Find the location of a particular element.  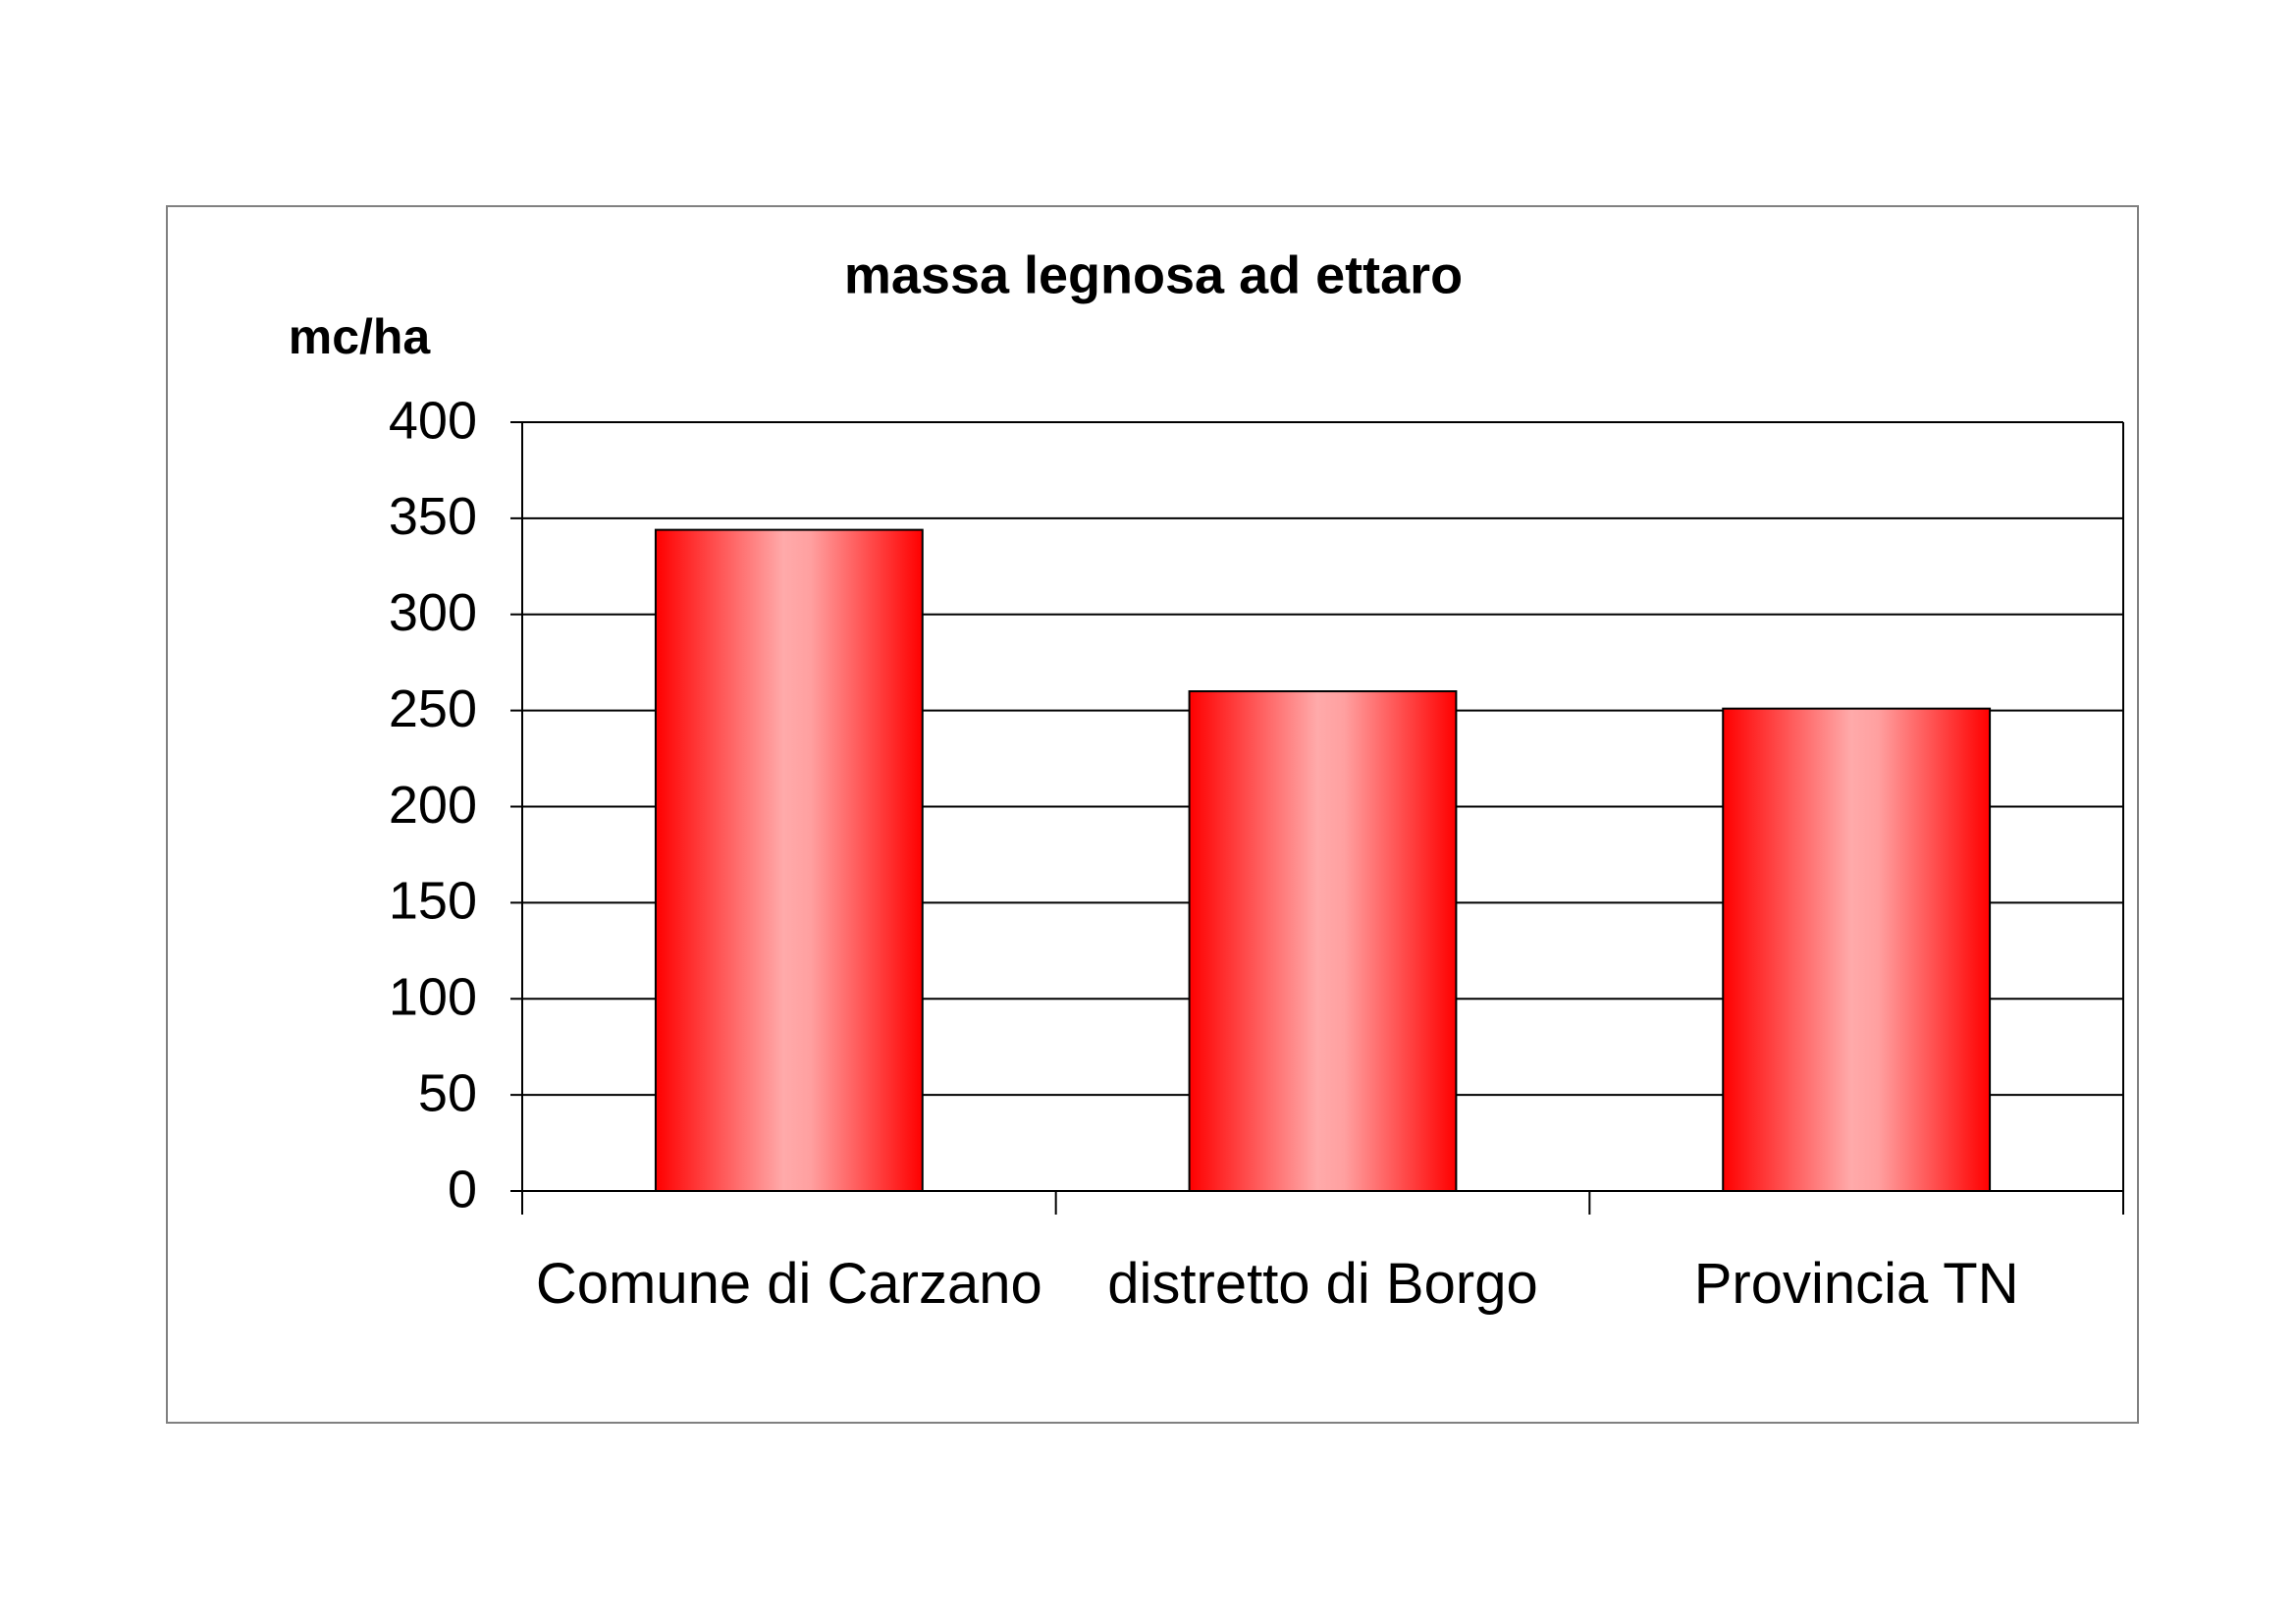

y-tick-label: 100 is located at coordinates (433, 997).